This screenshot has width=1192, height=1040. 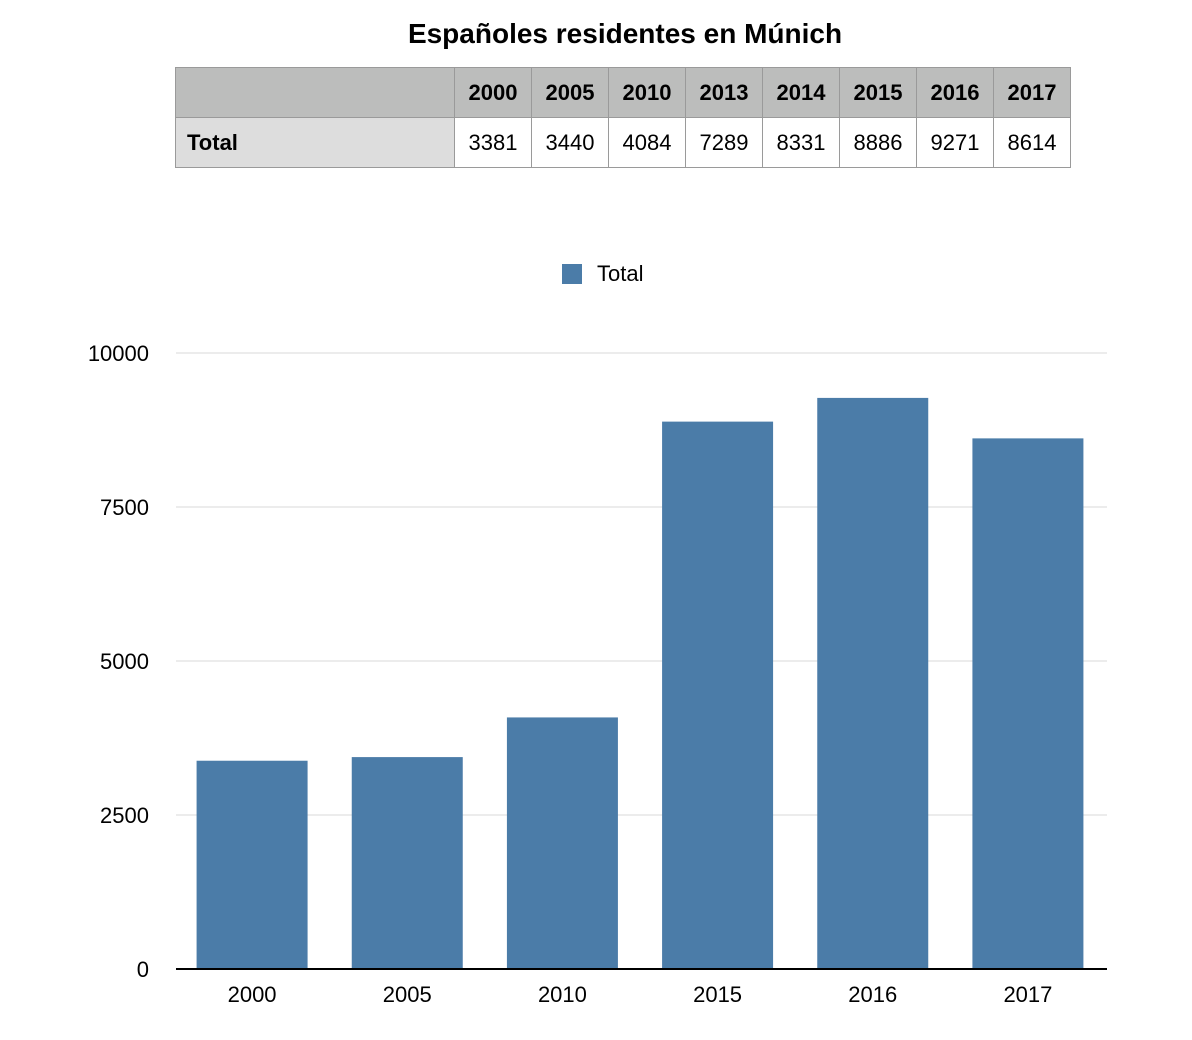 I want to click on table-column-header: 2015, so click(x=878, y=92).